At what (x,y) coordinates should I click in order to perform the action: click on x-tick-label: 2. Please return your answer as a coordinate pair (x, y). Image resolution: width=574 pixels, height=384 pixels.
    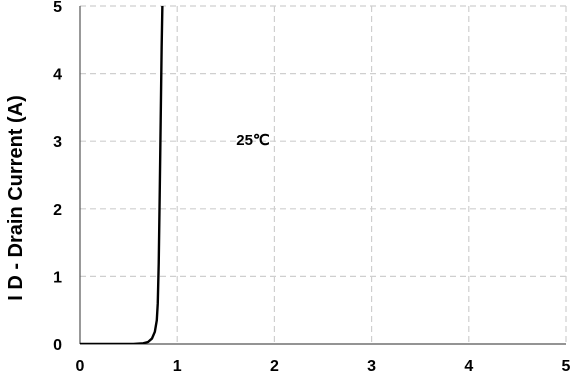
    Looking at the image, I should click on (274, 366).